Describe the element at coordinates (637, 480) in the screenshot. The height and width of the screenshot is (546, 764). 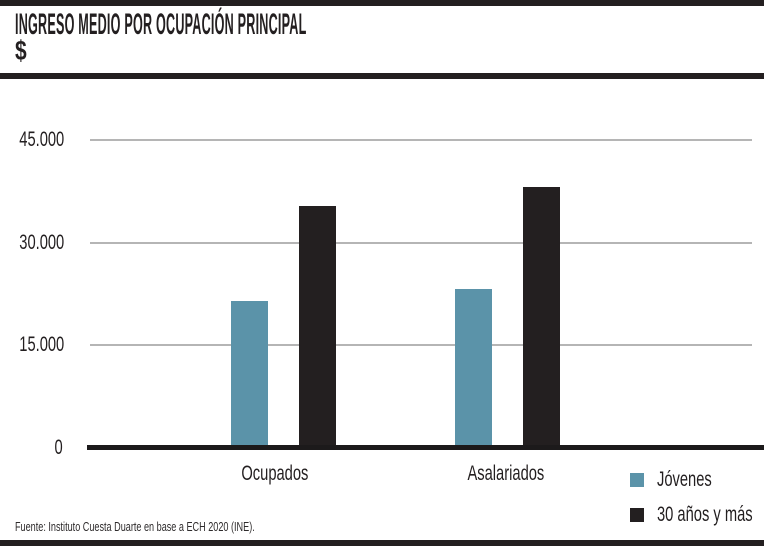
I see `legend-swatch-jovenes` at that location.